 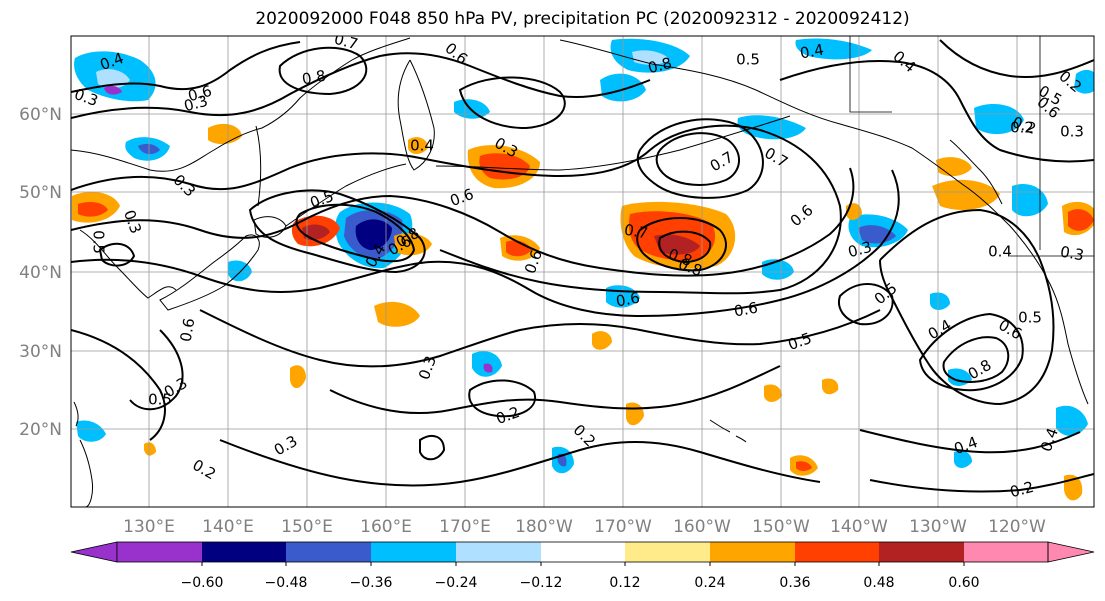 I want to click on lon-label: 170°E, so click(x=465, y=527).